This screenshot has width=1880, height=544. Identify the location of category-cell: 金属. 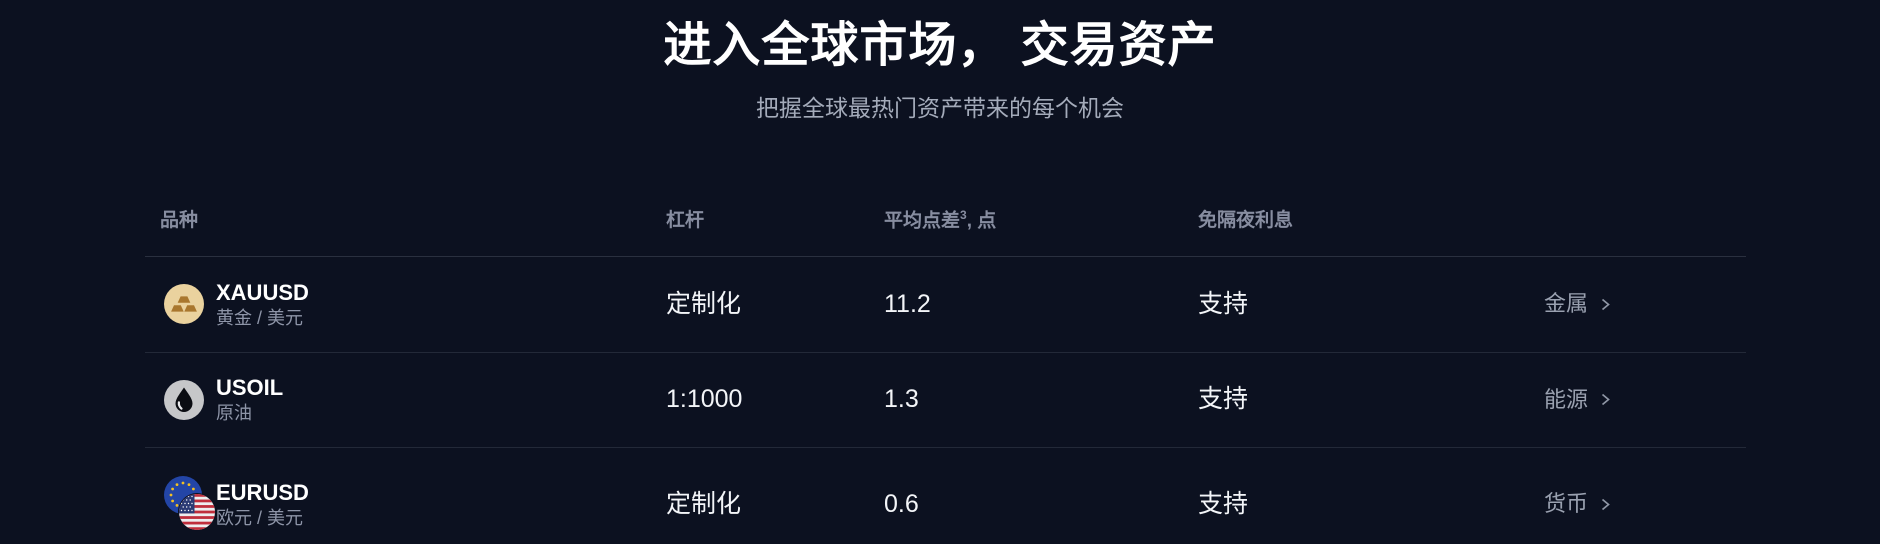
(1578, 304).